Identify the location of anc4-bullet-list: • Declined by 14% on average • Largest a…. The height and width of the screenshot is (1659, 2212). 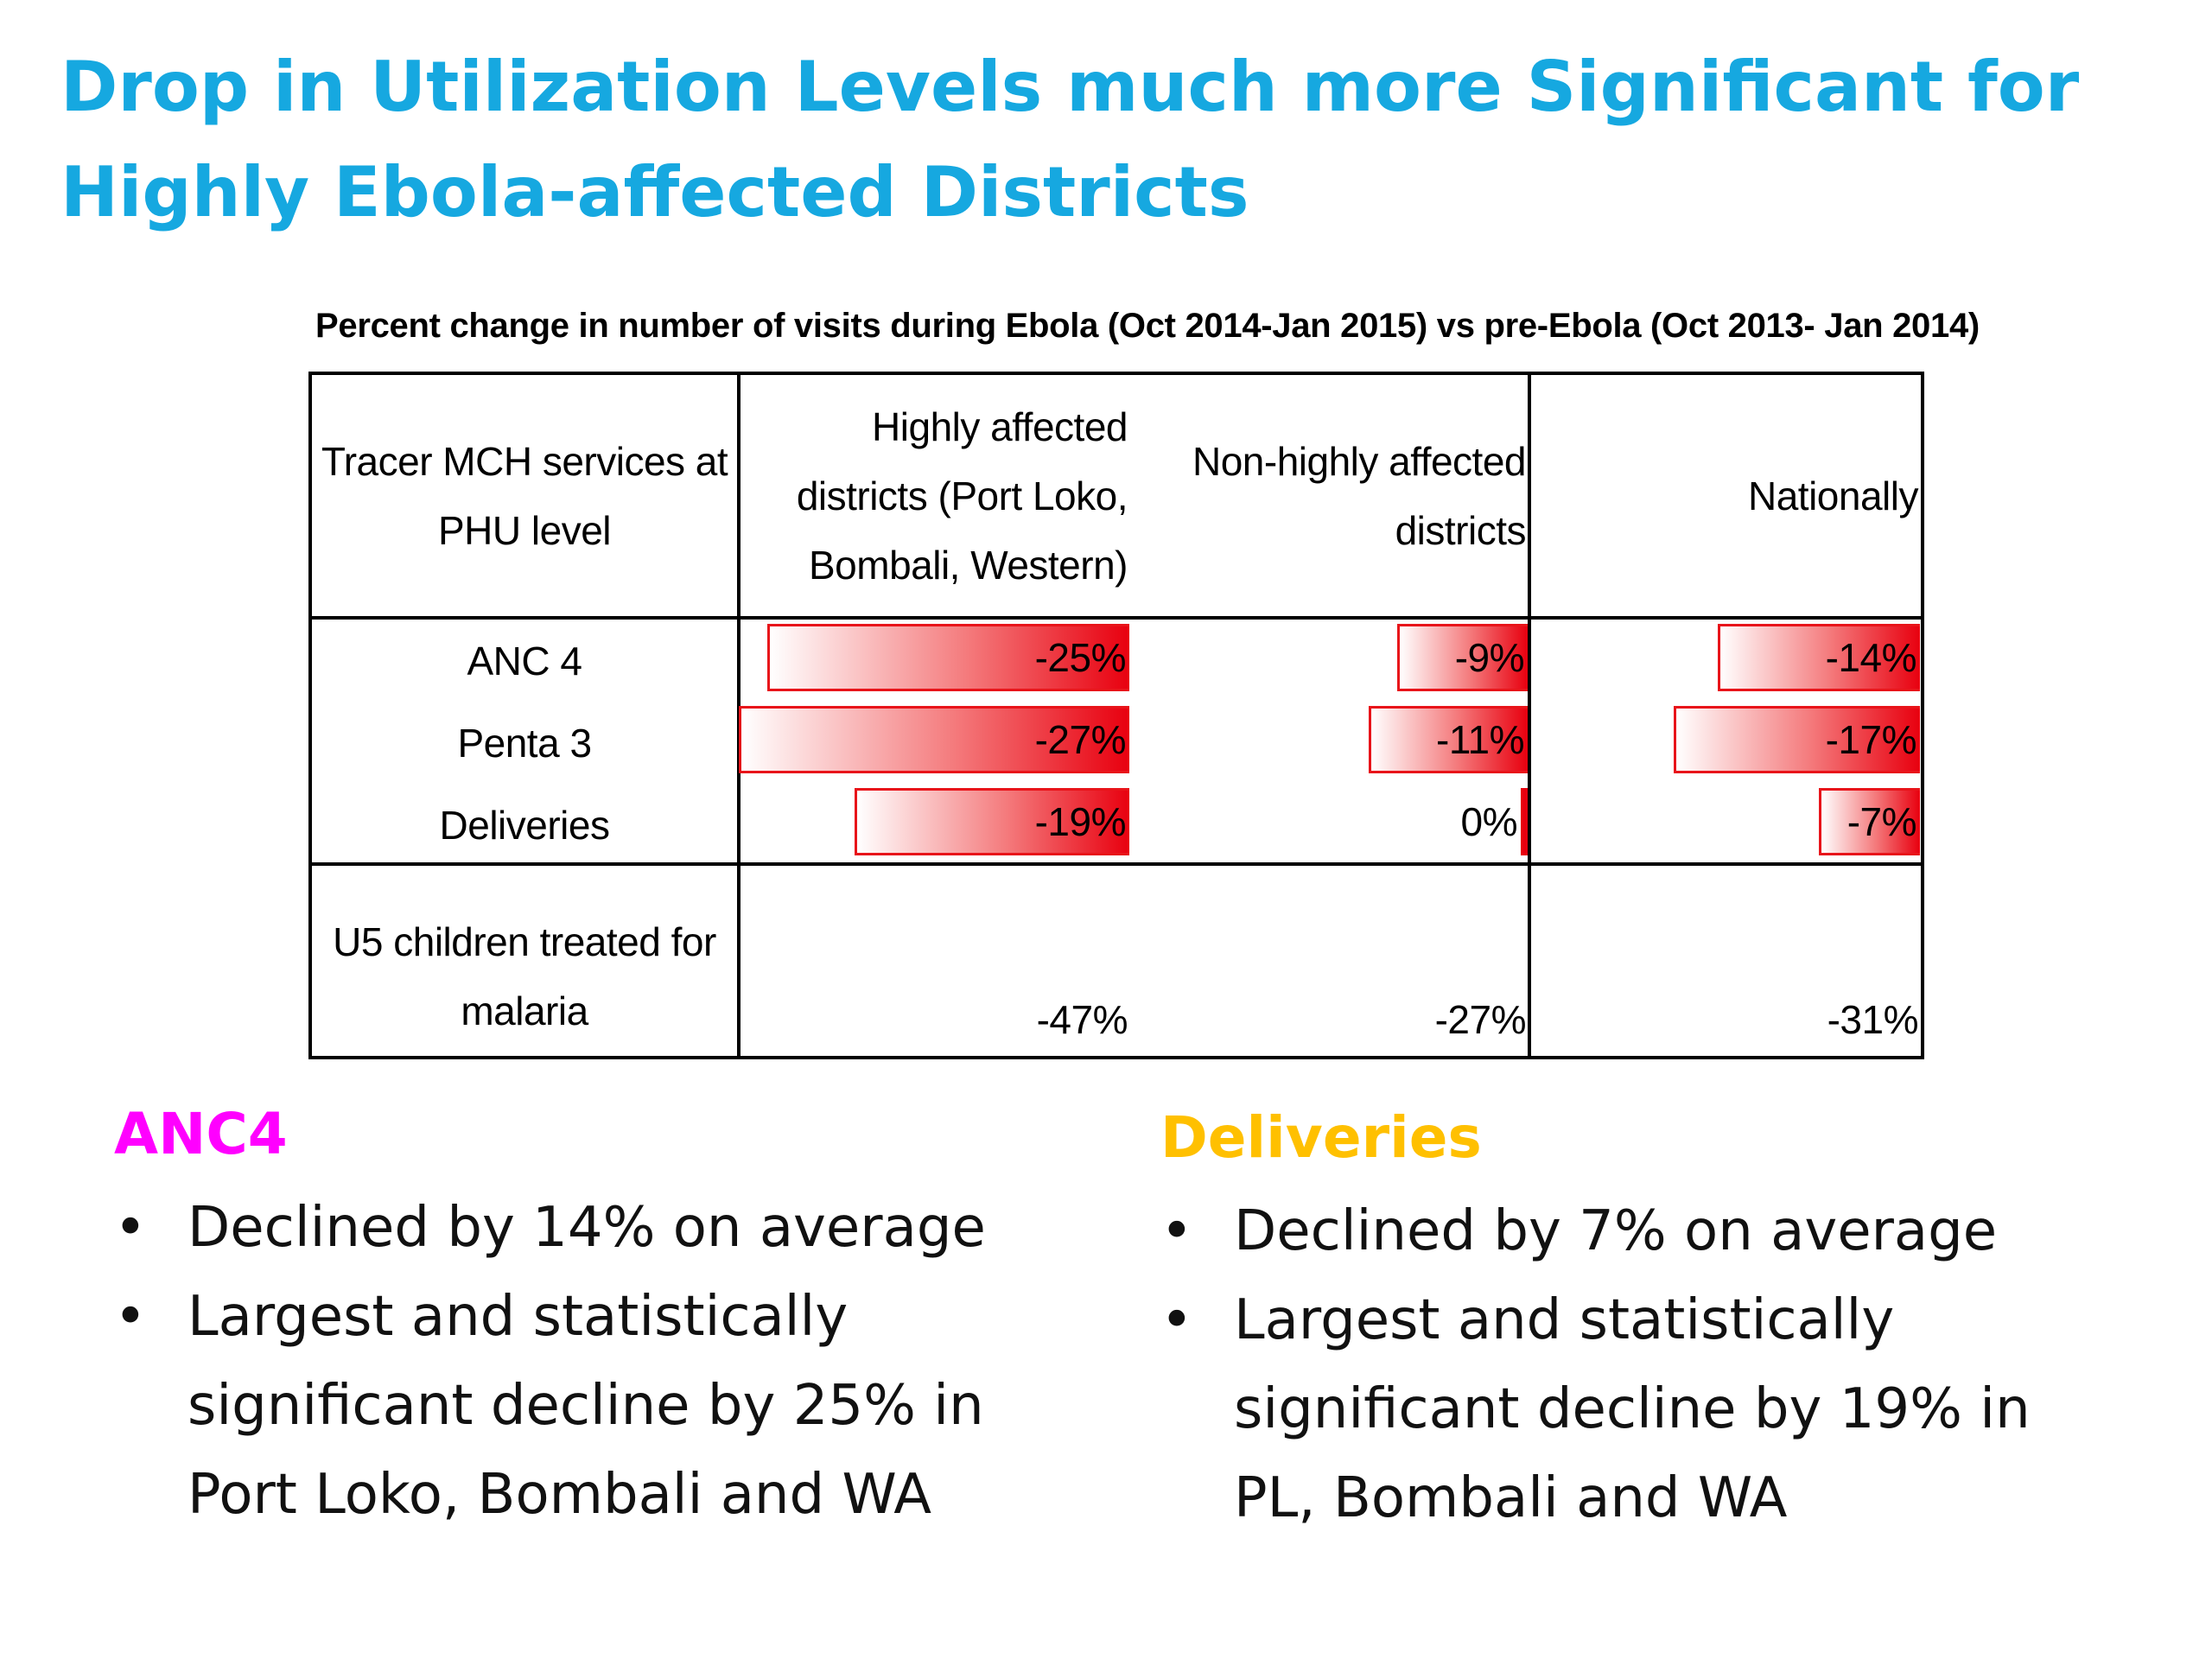
(611, 1362).